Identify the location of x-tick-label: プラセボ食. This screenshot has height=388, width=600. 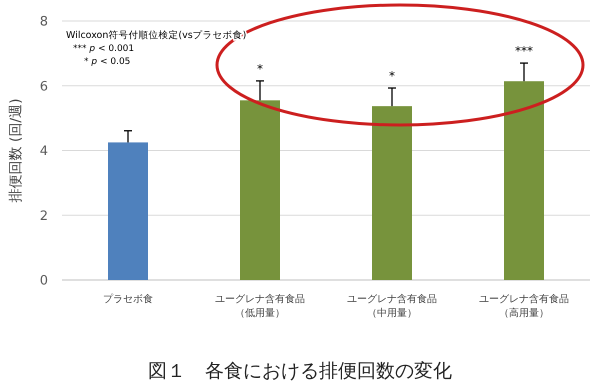
(128, 299).